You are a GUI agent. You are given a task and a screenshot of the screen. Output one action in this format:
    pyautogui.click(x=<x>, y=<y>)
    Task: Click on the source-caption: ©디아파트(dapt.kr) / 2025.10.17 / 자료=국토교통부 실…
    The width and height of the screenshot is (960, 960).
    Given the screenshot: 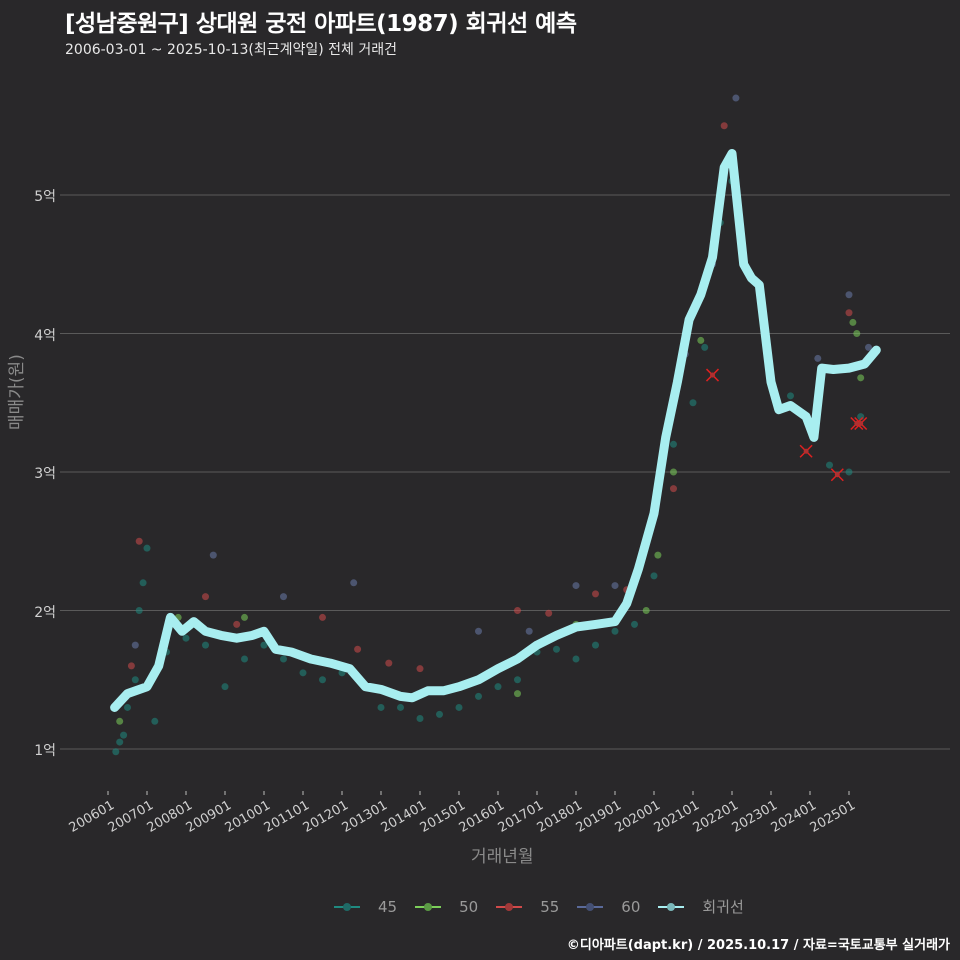 What is the action you would take?
    pyautogui.click(x=758, y=945)
    